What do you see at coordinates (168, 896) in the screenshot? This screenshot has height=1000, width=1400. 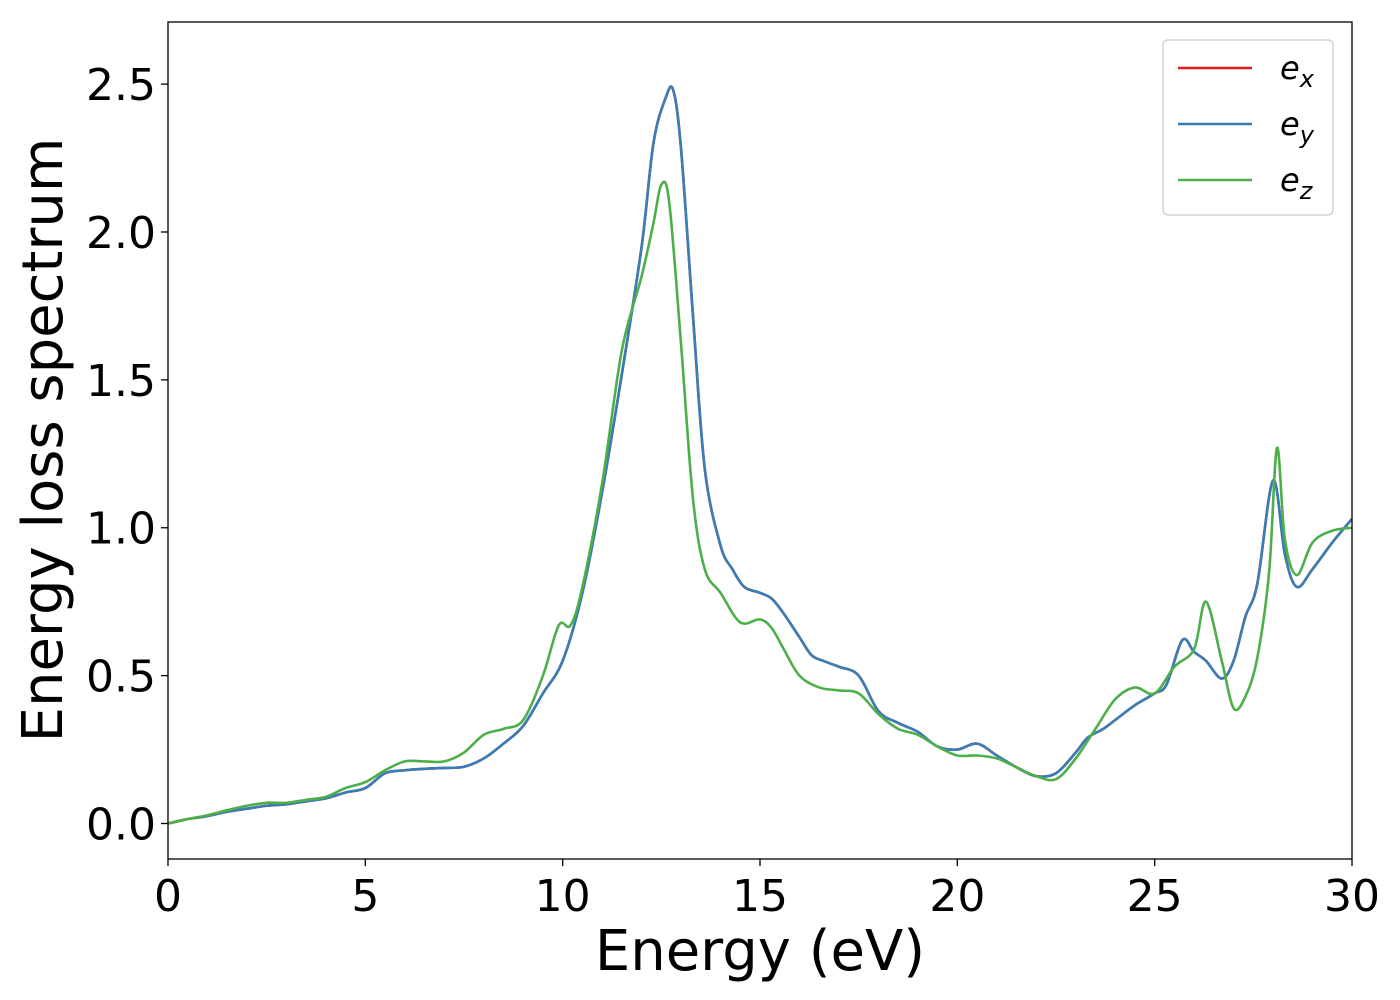 I see `x-tick-label: 0` at bounding box center [168, 896].